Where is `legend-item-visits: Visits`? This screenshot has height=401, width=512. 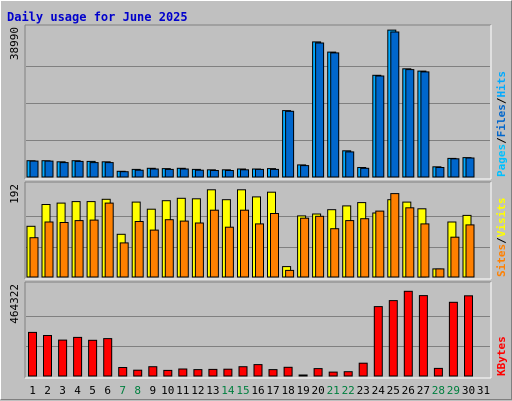
legend-item-visits: Visits is located at coordinates (501, 218).